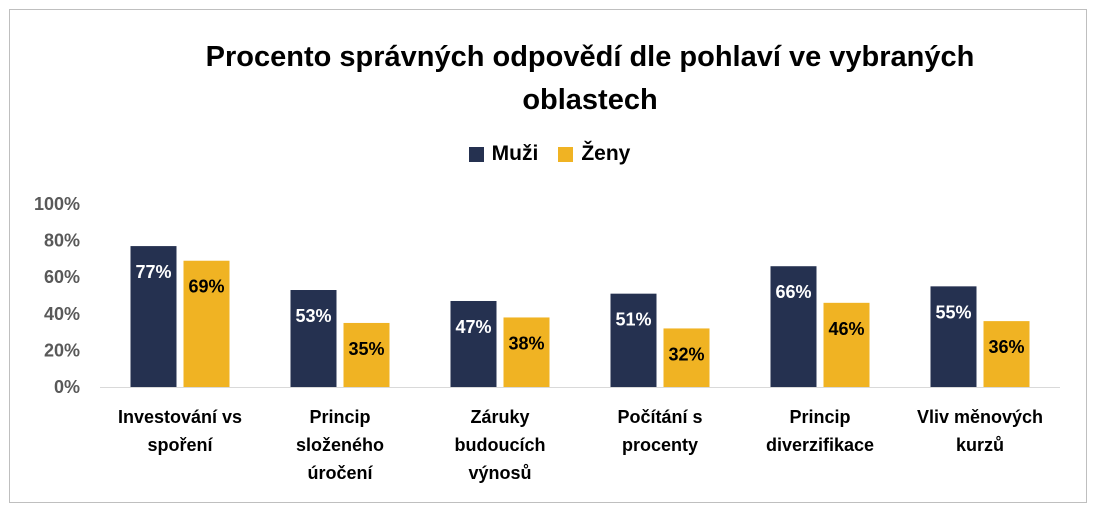 The width and height of the screenshot is (1099, 511). I want to click on data-label: 55%, so click(953, 312).